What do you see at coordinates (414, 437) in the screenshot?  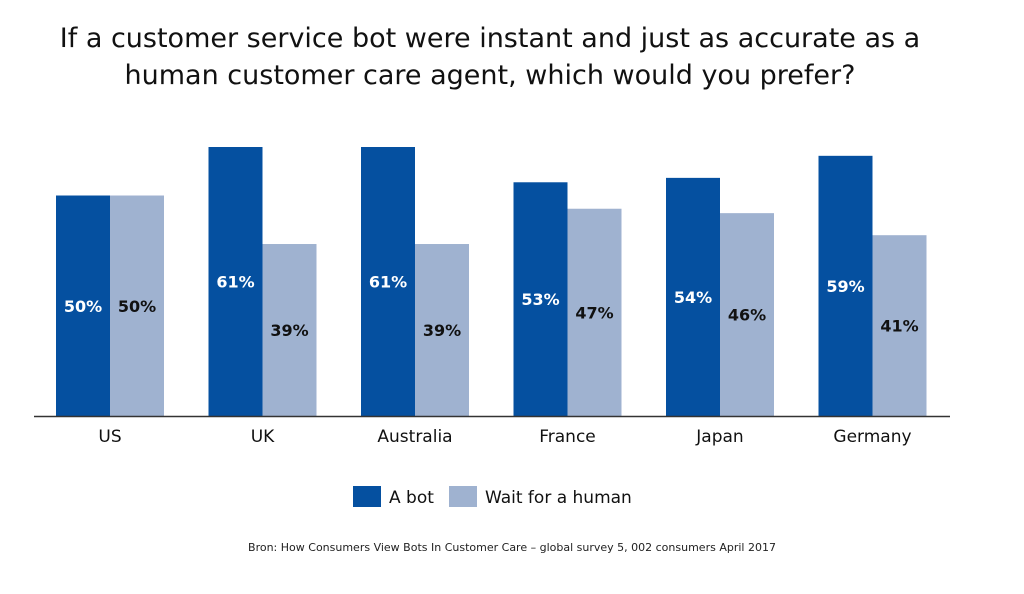 I see `category-label-australia: Australia` at bounding box center [414, 437].